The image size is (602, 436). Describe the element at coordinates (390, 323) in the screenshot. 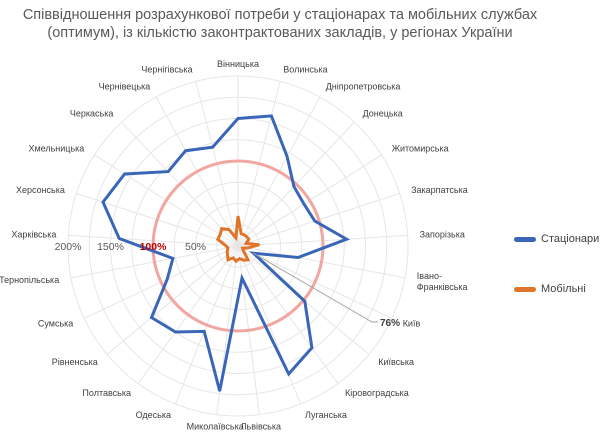

I see `annotation-label: 76%` at that location.